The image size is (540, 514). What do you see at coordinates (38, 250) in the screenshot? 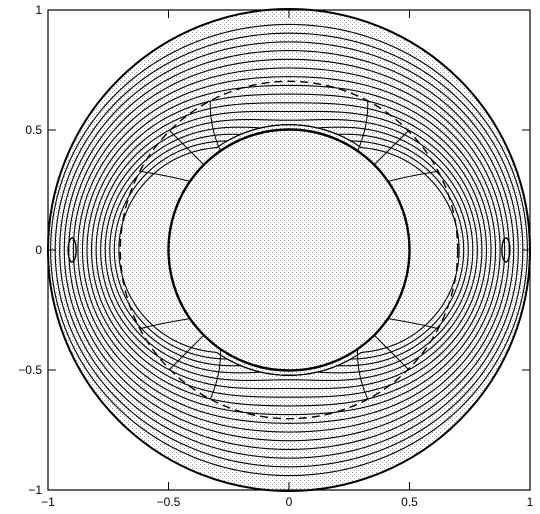
I see `y-tick-label: 0` at bounding box center [38, 250].